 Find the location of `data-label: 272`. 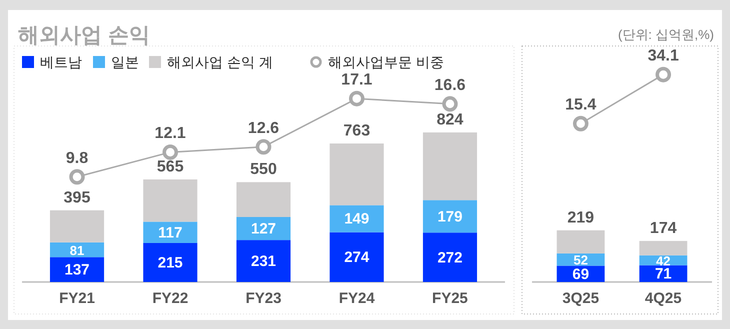

data-label: 272 is located at coordinates (449, 257).